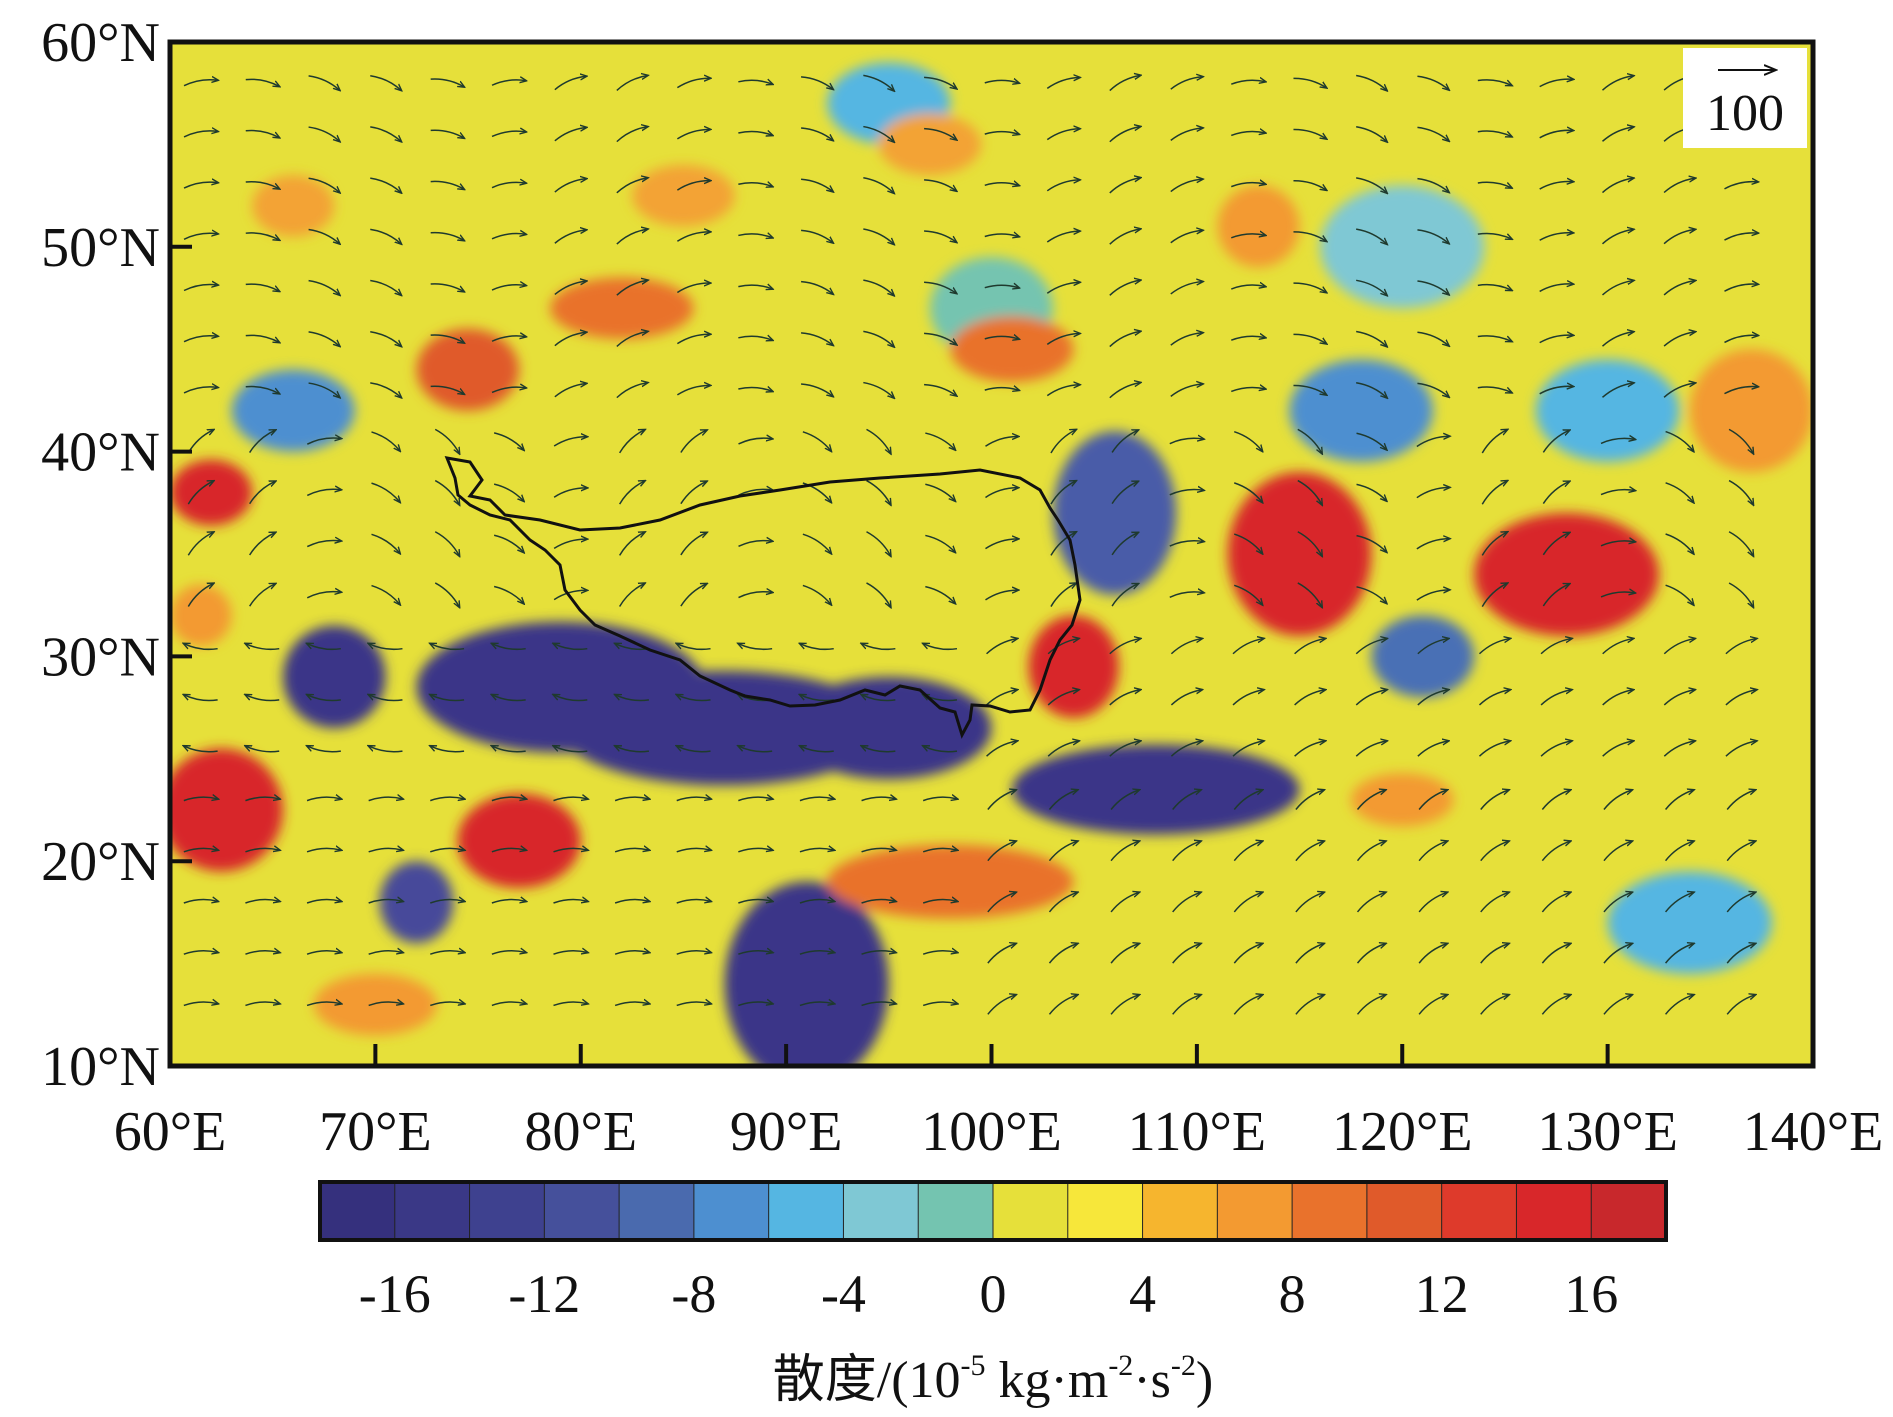 The image size is (1893, 1417). What do you see at coordinates (100, 1067) in the screenshot?
I see `lat-tick-label: 10°N` at bounding box center [100, 1067].